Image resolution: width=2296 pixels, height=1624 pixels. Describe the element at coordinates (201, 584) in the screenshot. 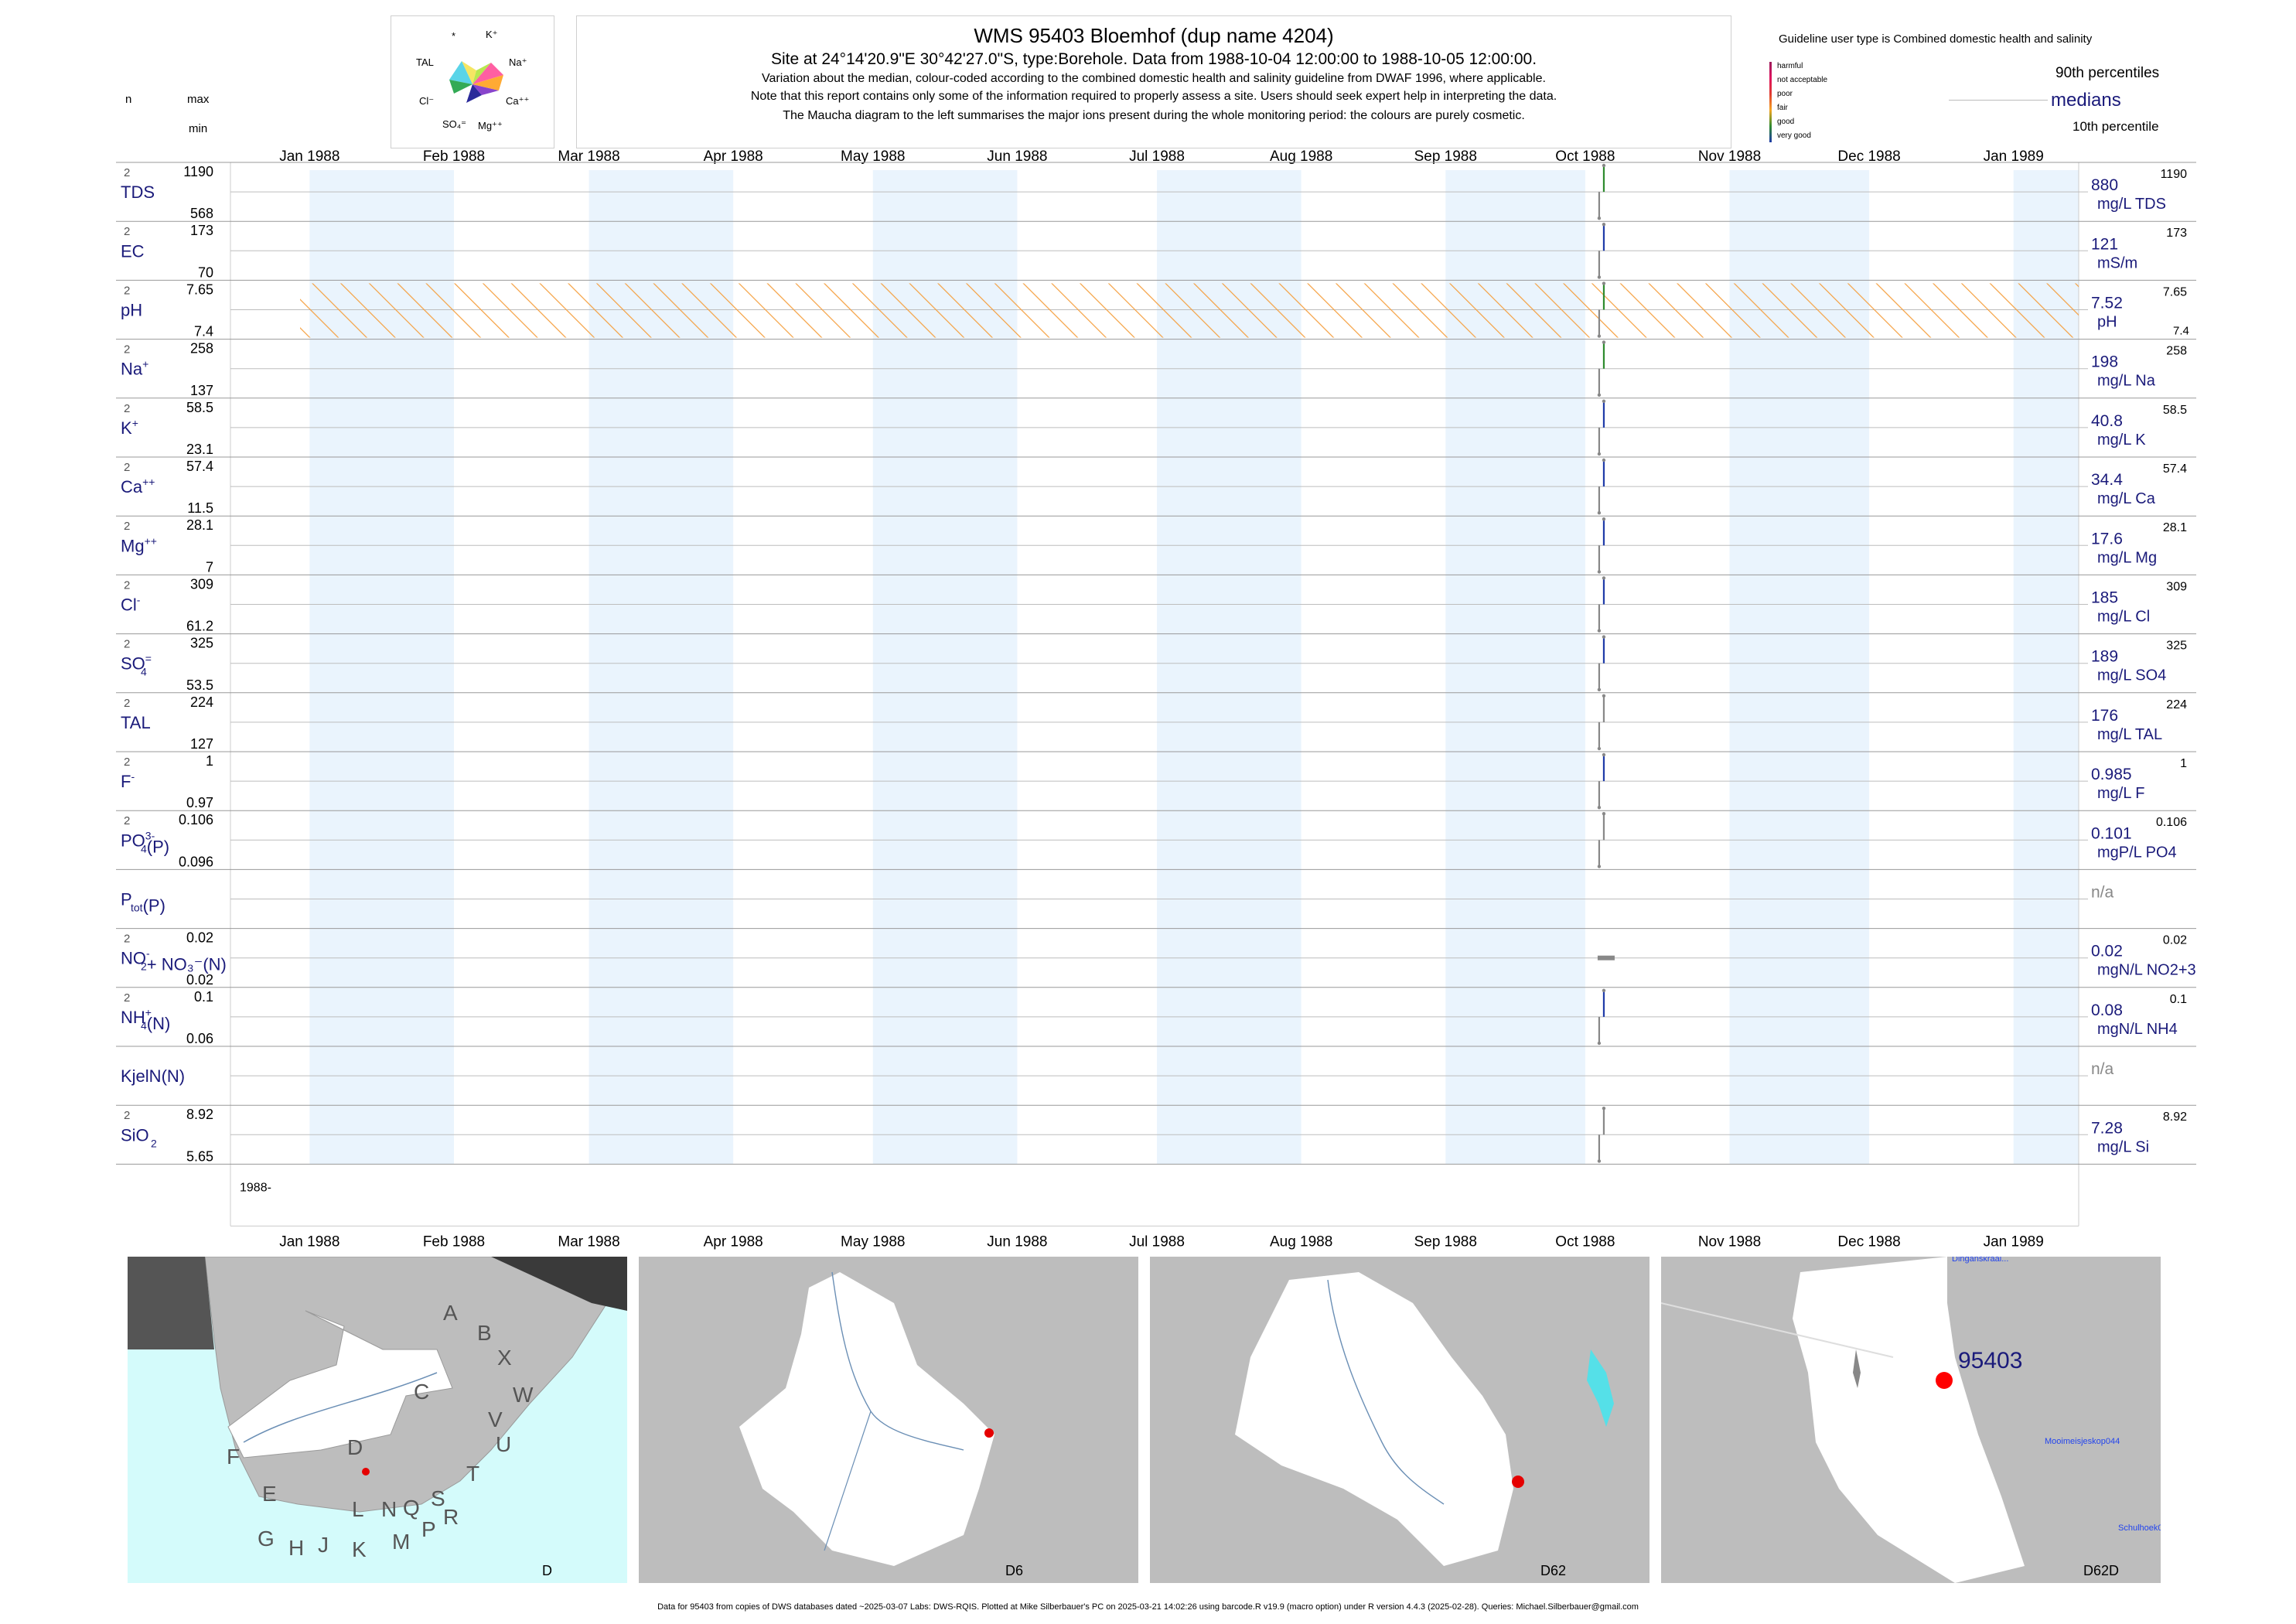

I see `row-max: 309` at that location.